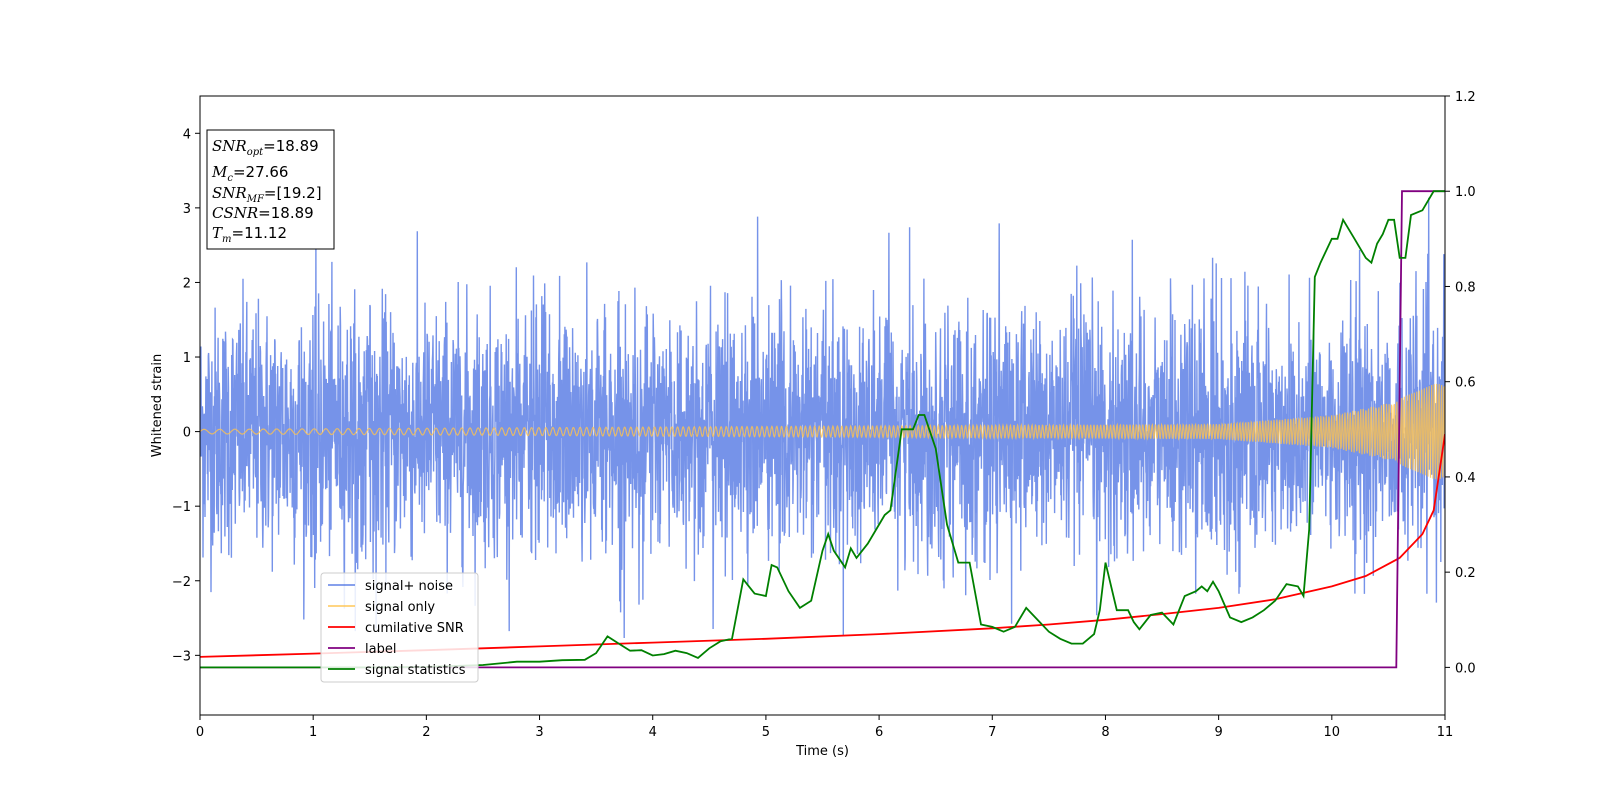 The width and height of the screenshot is (1600, 800). Describe the element at coordinates (157, 405) in the screenshot. I see `y-axis-label: Whitened strain` at that location.